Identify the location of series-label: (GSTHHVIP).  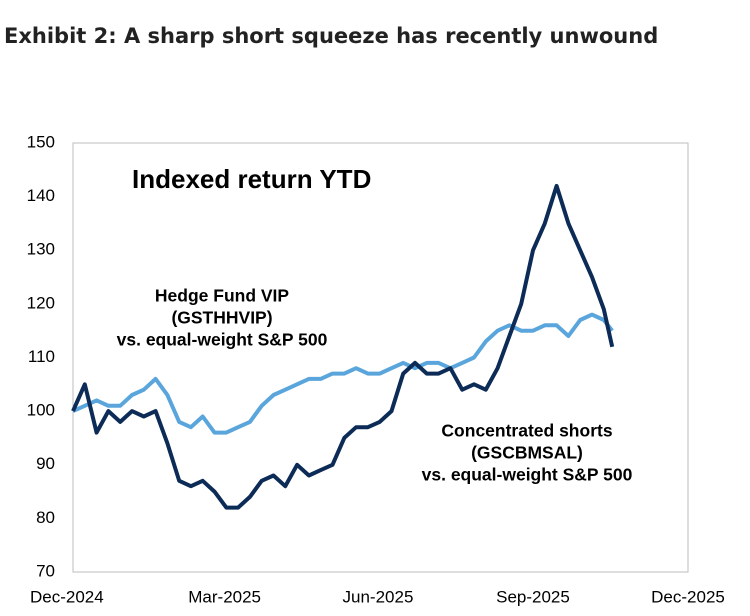
(221, 318).